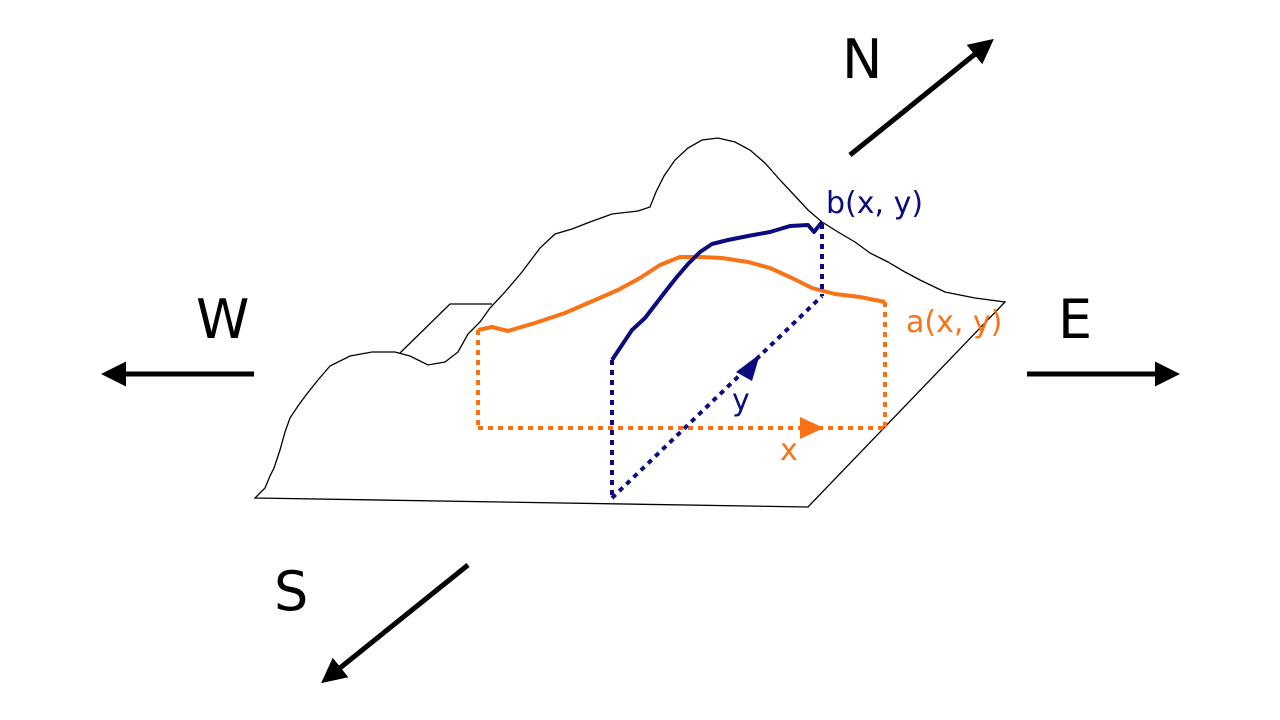 This screenshot has height=720, width=1280. I want to click on curve-a-group, so click(681, 347).